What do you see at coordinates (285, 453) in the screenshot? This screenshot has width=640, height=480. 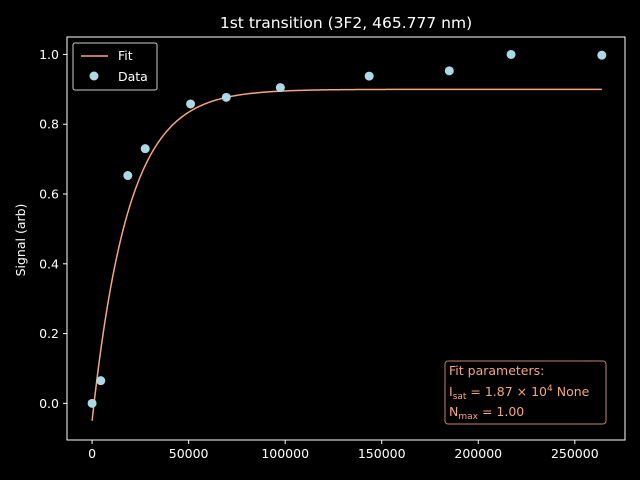 I see `x-tick-label-3: 100000` at bounding box center [285, 453].